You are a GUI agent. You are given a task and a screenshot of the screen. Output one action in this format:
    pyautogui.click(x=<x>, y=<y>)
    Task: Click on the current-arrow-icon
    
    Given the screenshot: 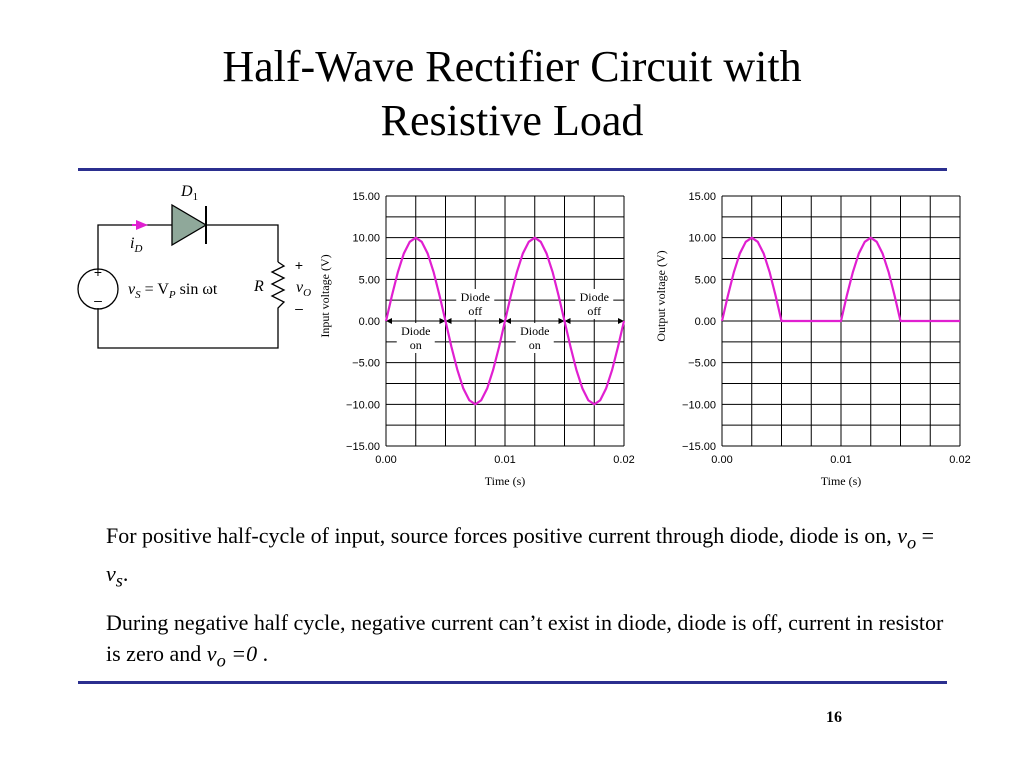 What is the action you would take?
    pyautogui.click(x=142, y=225)
    